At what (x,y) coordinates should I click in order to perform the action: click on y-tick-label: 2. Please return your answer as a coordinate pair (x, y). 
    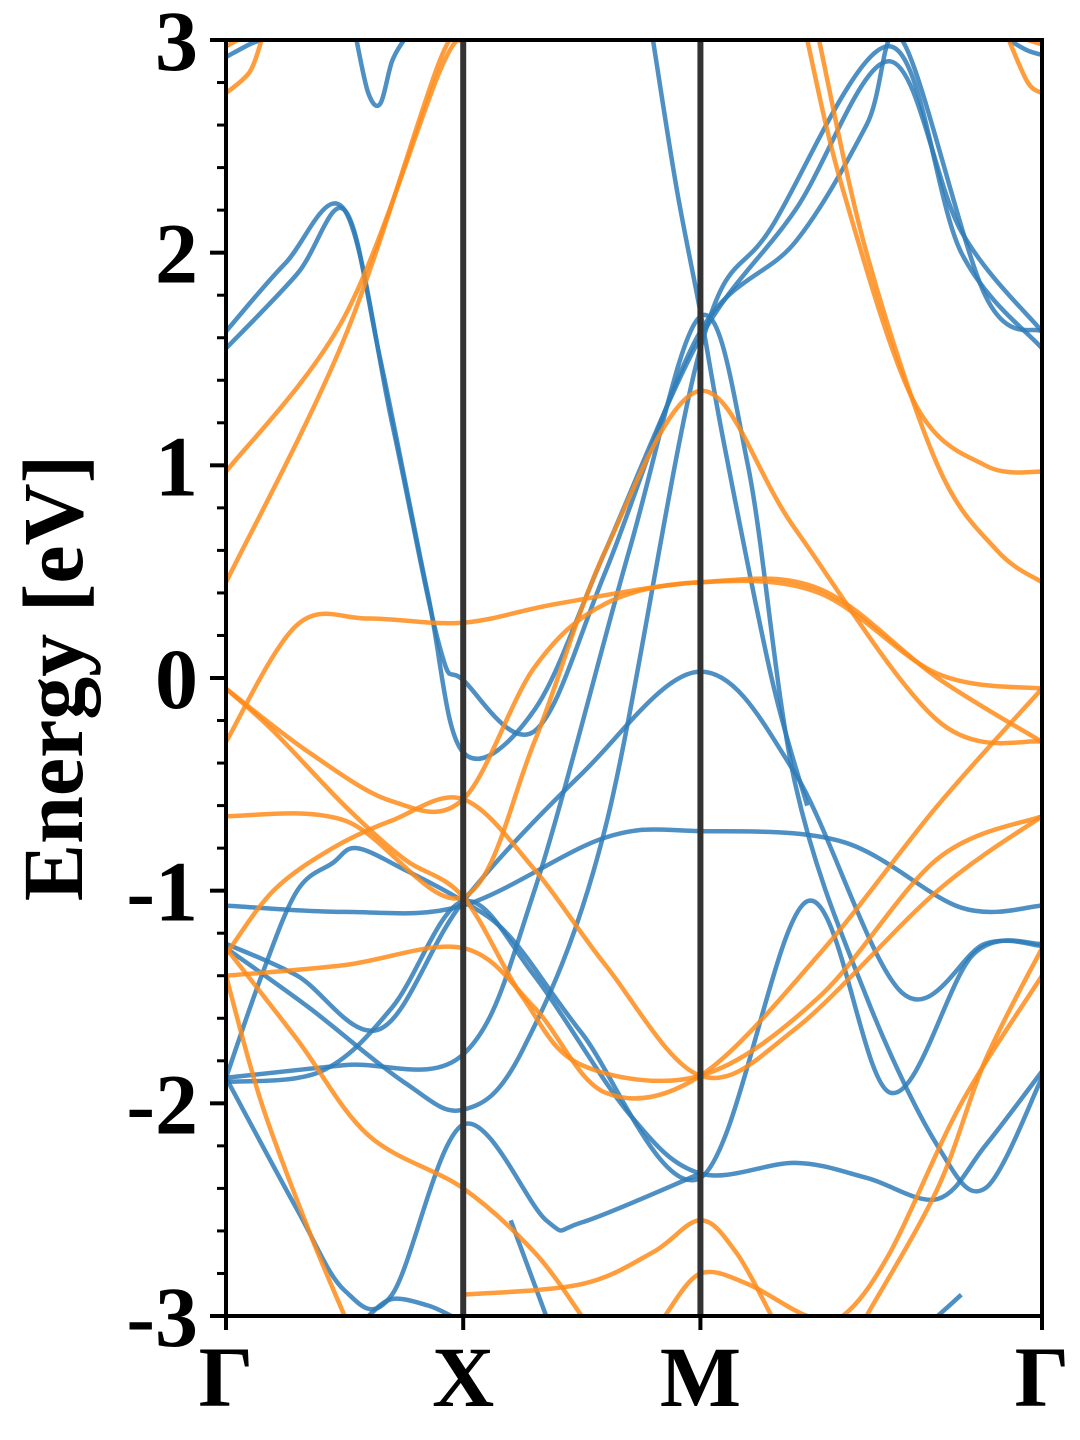
    Looking at the image, I should click on (176, 254).